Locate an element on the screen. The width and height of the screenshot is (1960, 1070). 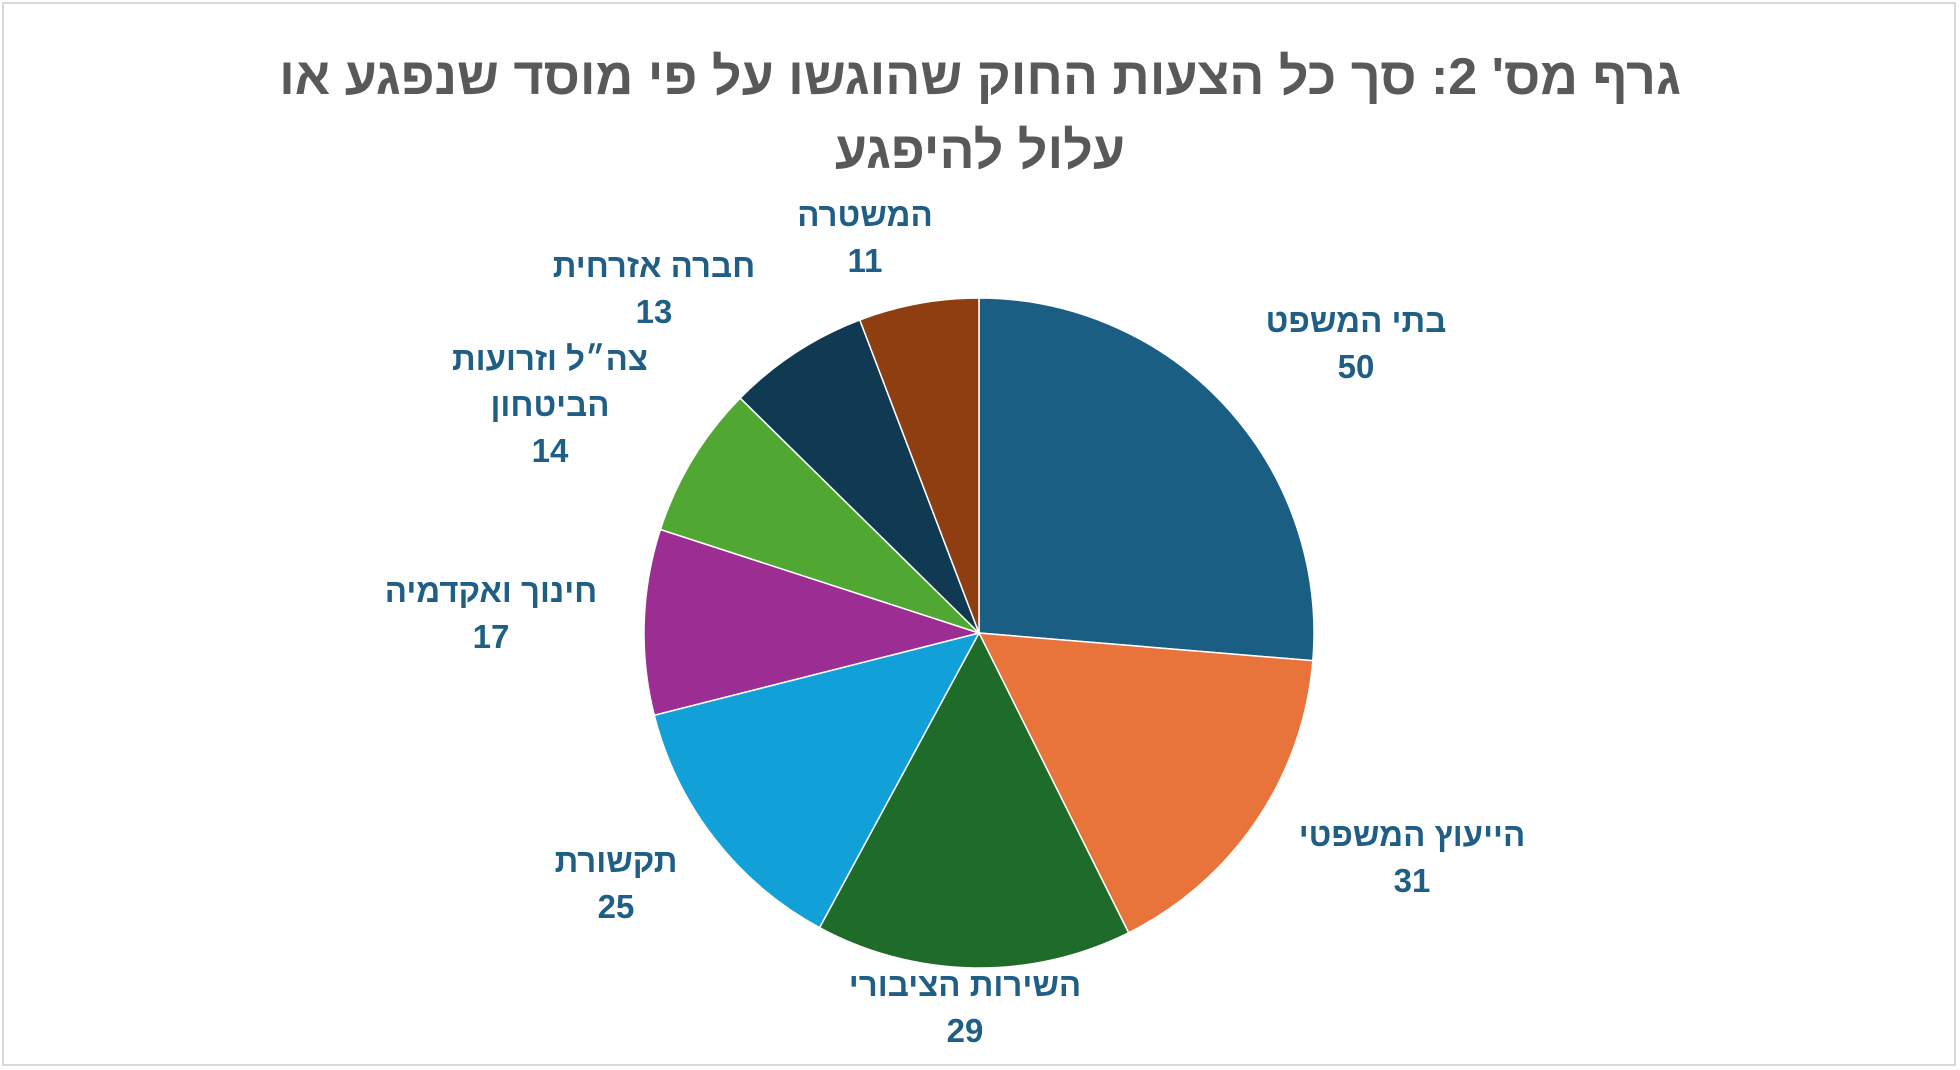
category-label: צה״ל וזרועות הביטחון is located at coordinates (550, 381).